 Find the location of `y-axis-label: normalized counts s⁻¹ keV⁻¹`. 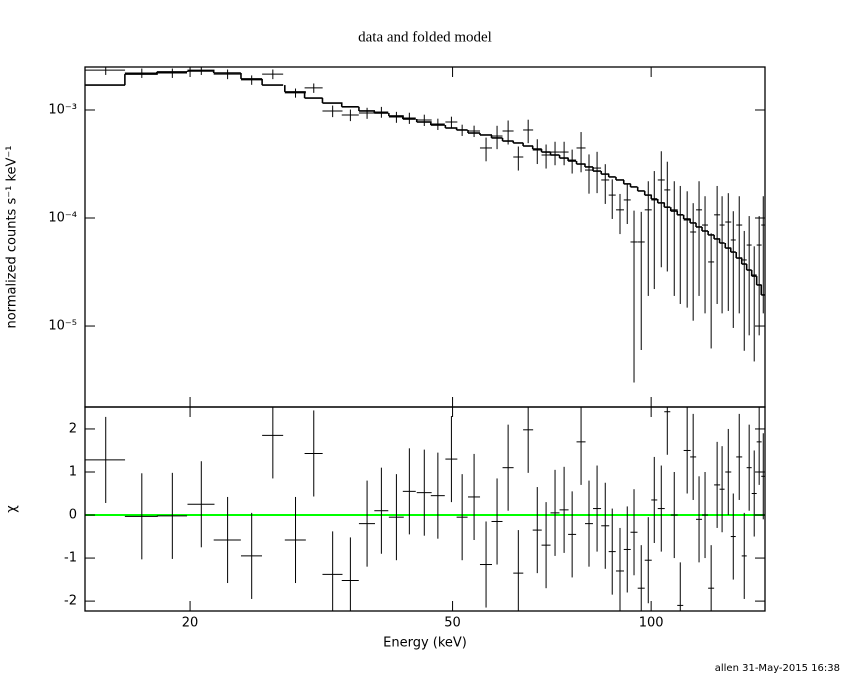

y-axis-label: normalized counts s⁻¹ keV⁻¹ is located at coordinates (12, 237).